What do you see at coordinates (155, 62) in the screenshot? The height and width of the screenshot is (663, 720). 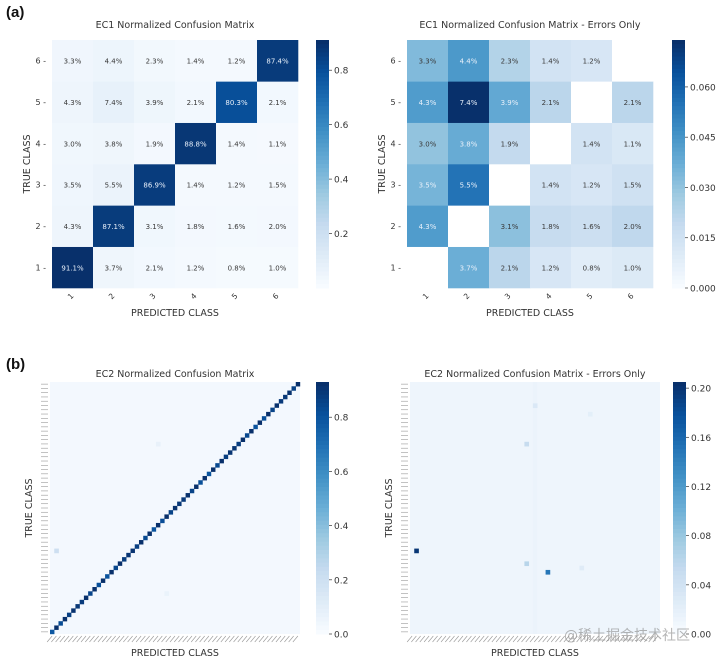 I see `cell-value-label: 2.3%` at bounding box center [155, 62].